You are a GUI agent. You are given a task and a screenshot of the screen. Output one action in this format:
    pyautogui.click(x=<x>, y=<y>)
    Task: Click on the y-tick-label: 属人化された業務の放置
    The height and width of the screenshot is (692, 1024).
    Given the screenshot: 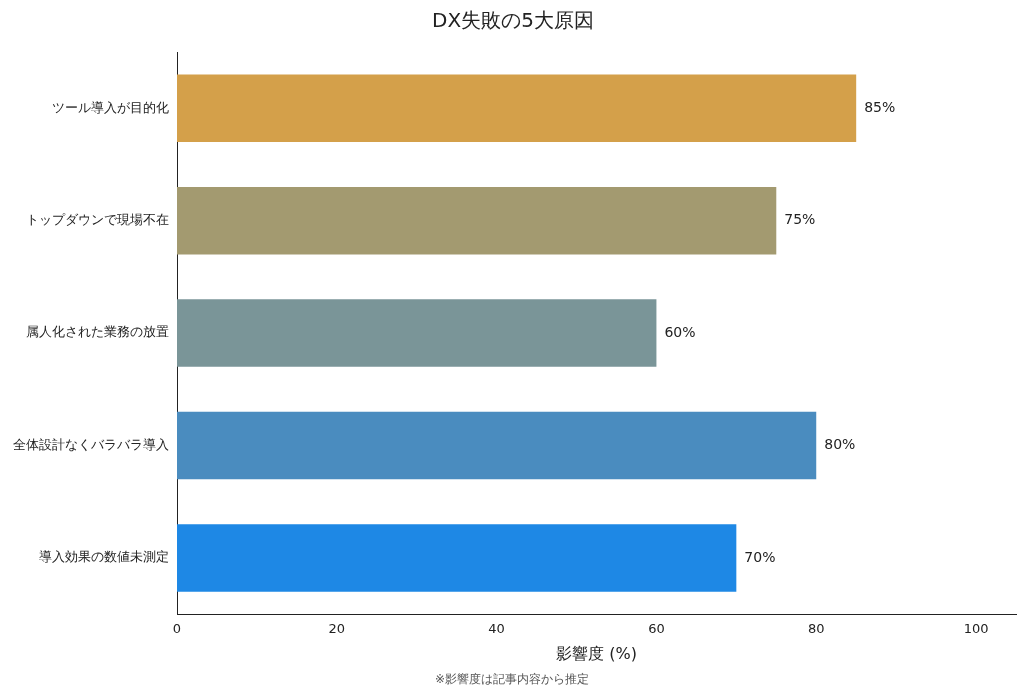 What is the action you would take?
    pyautogui.click(x=97, y=332)
    